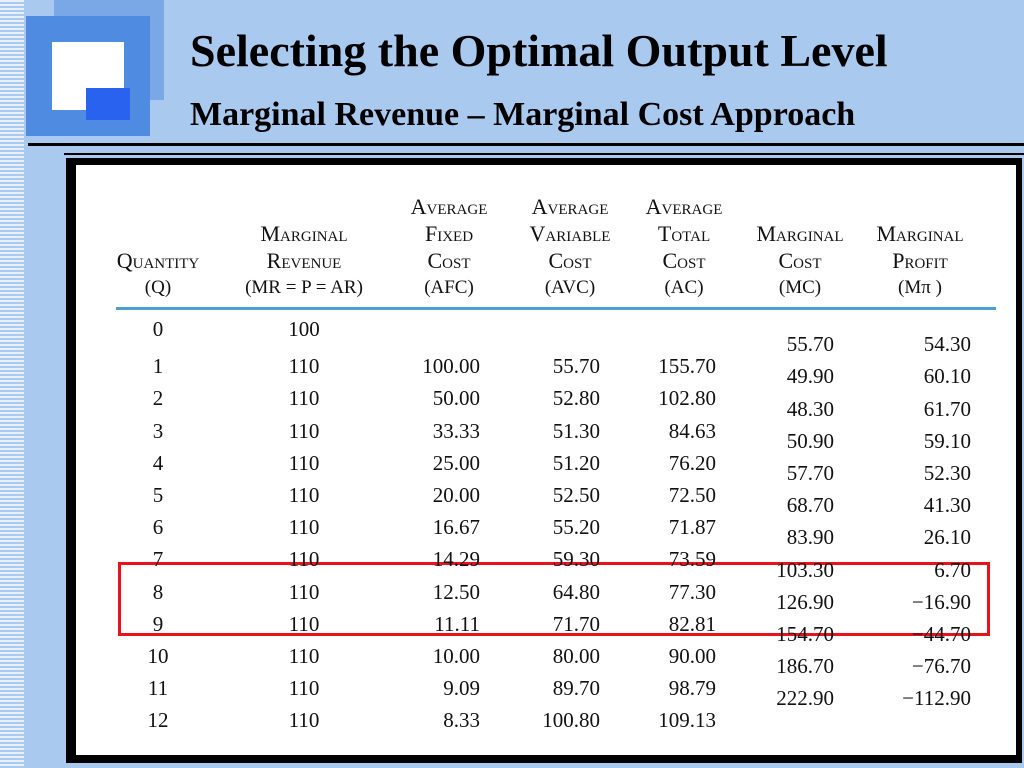  What do you see at coordinates (456, 656) in the screenshot?
I see `afc-cell: 10.00` at bounding box center [456, 656].